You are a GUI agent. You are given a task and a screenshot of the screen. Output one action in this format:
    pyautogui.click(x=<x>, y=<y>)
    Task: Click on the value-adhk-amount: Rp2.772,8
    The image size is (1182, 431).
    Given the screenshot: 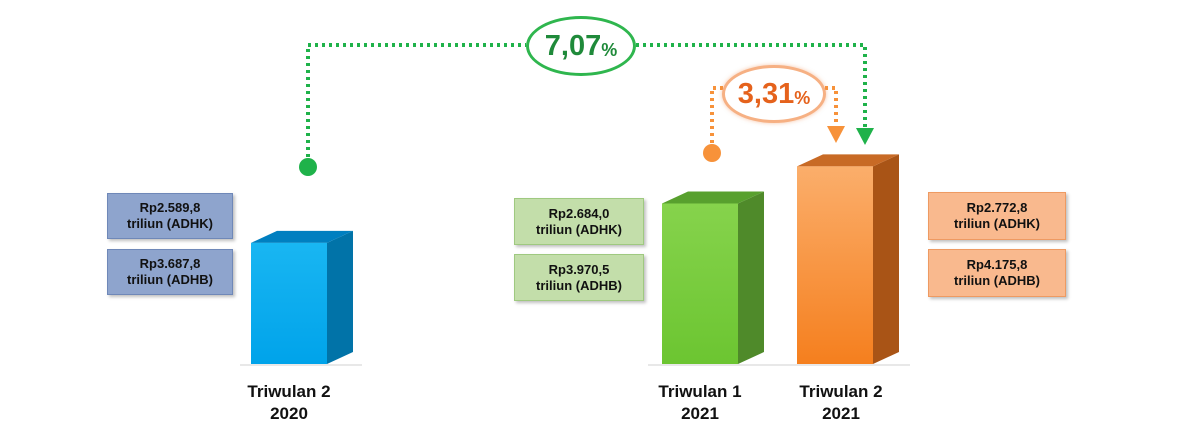 What is the action you would take?
    pyautogui.click(x=997, y=207)
    